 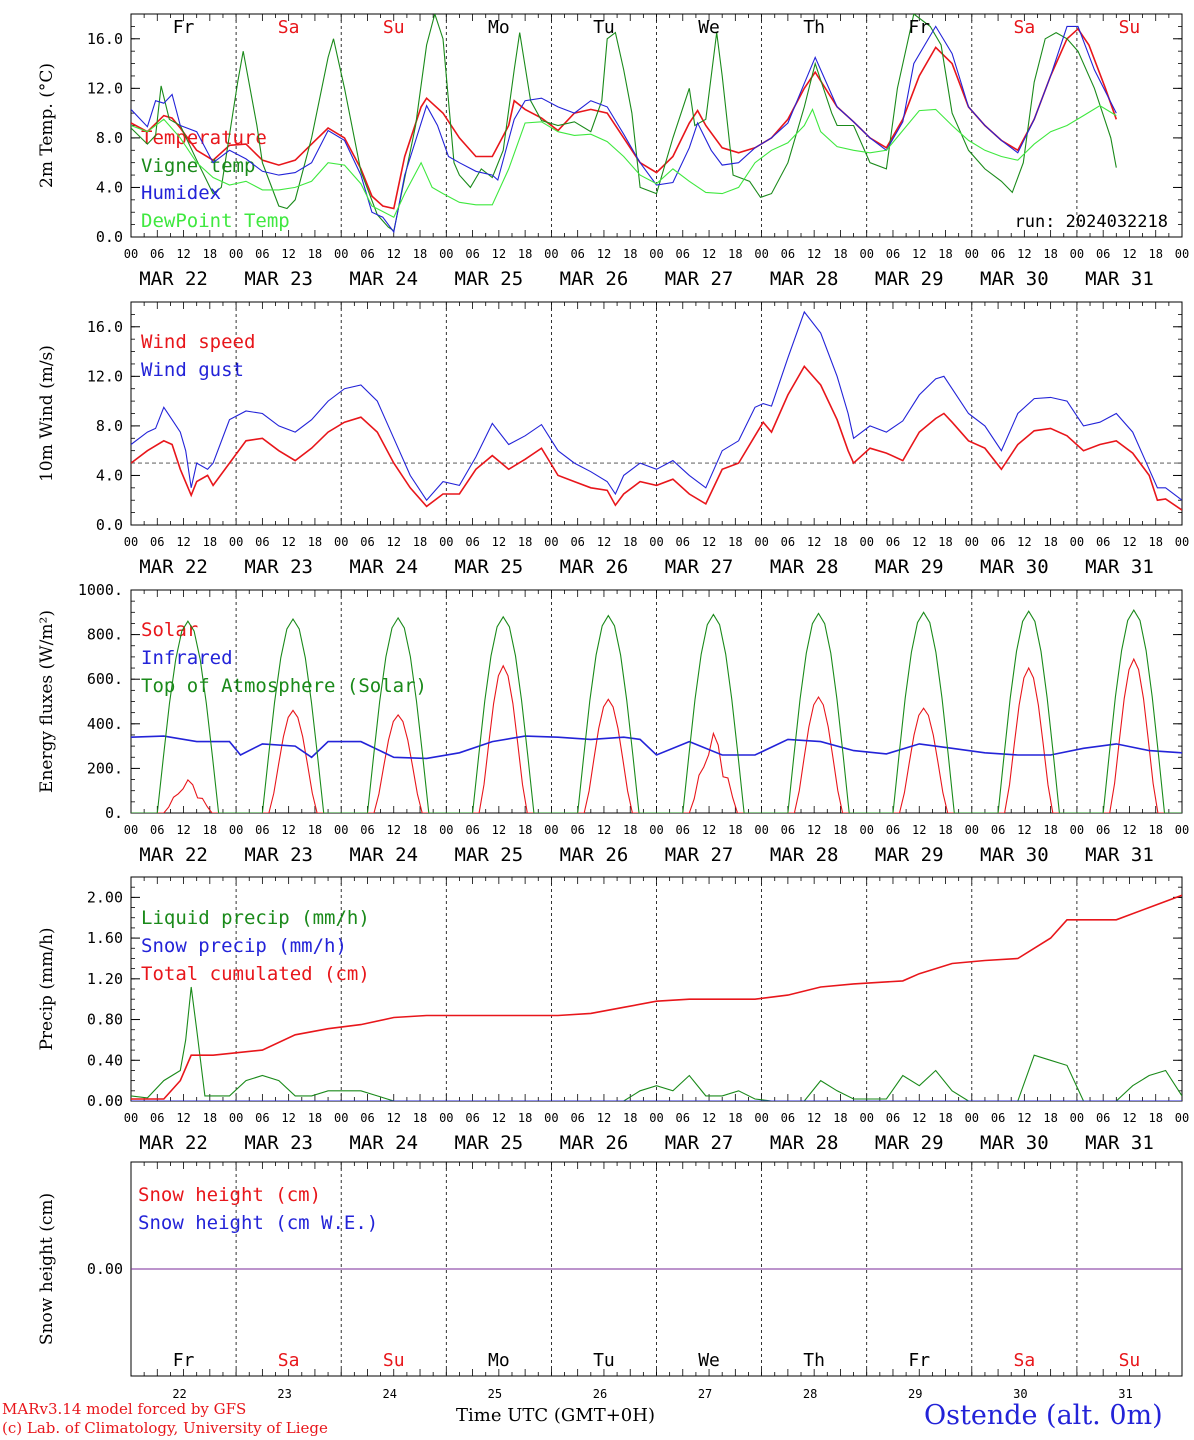 What do you see at coordinates (169, 630) in the screenshot?
I see `legend-entry: Solar` at bounding box center [169, 630].